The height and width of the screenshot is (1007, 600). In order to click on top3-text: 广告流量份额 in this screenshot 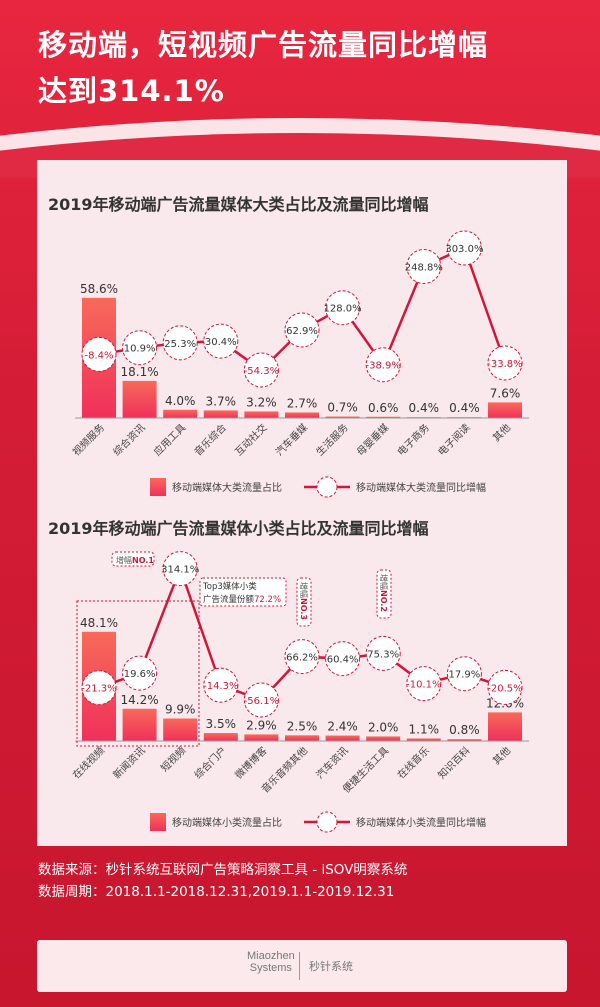, I will do `click(229, 599)`.